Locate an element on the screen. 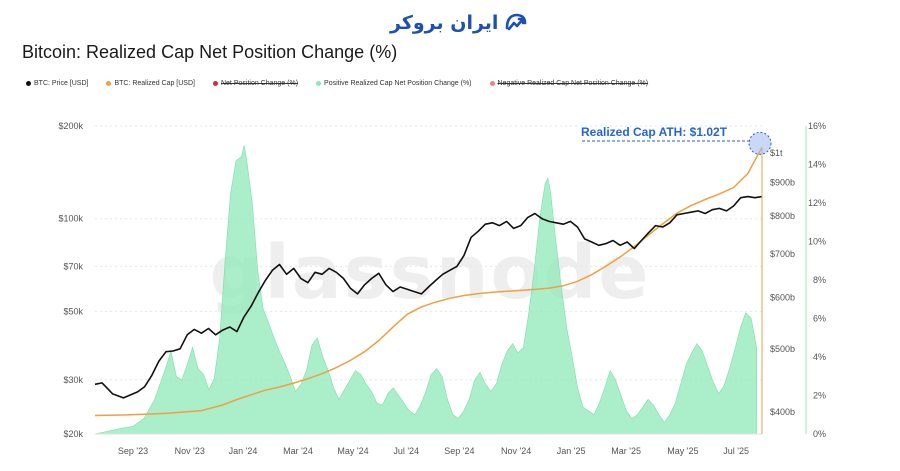  y-left-tick-label: $200k is located at coordinates (70, 126).